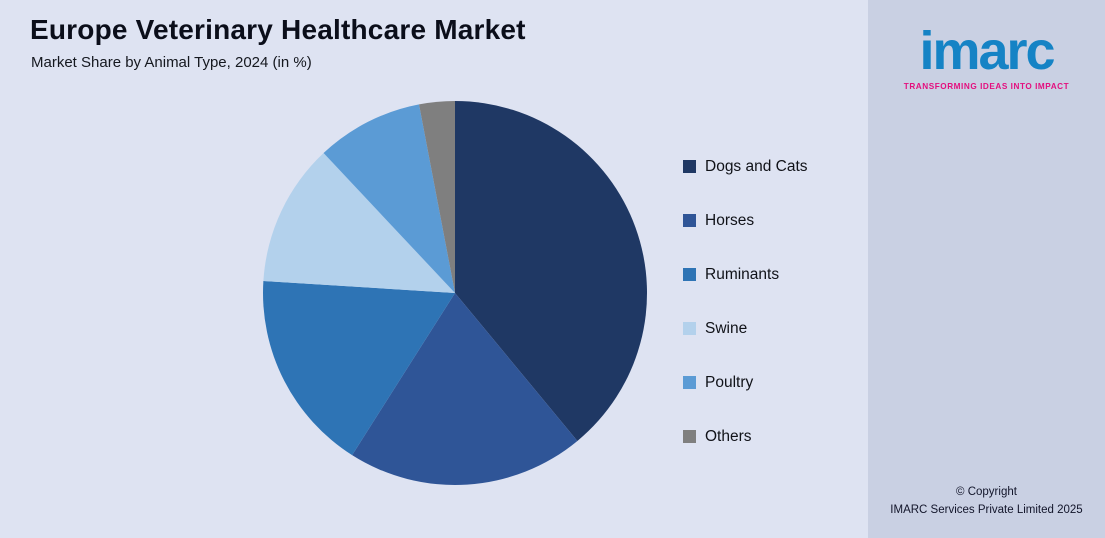  What do you see at coordinates (728, 436) in the screenshot?
I see `legend-label-others: Others` at bounding box center [728, 436].